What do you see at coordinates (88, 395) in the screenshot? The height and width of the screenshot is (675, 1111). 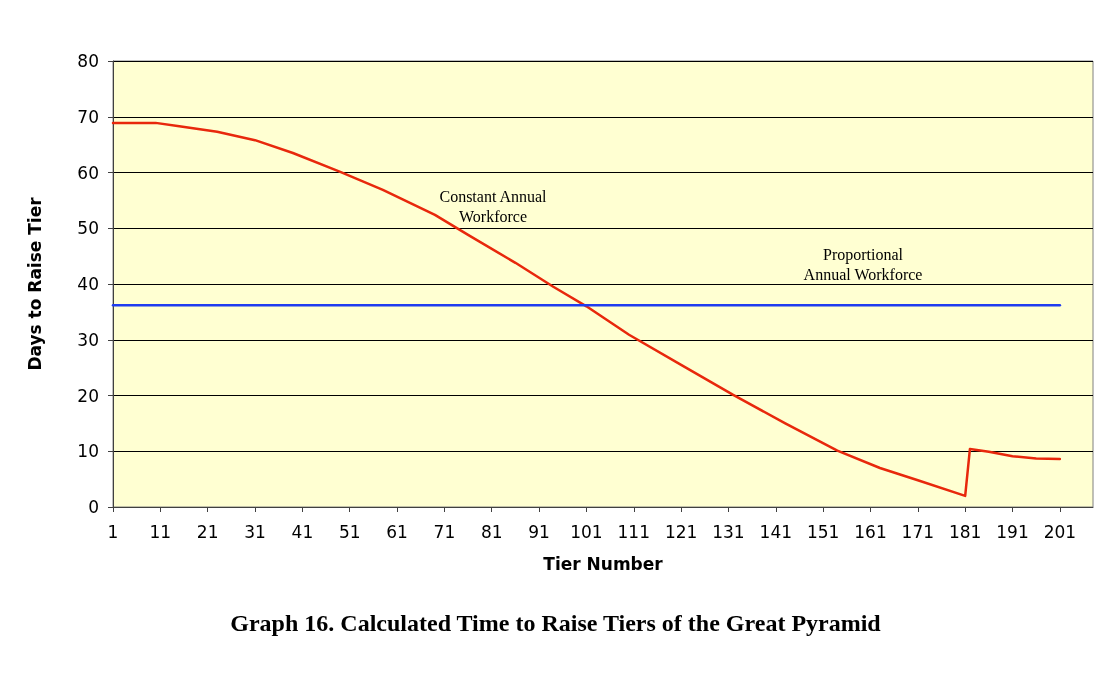 I see `y-tick-label: 20` at bounding box center [88, 395].